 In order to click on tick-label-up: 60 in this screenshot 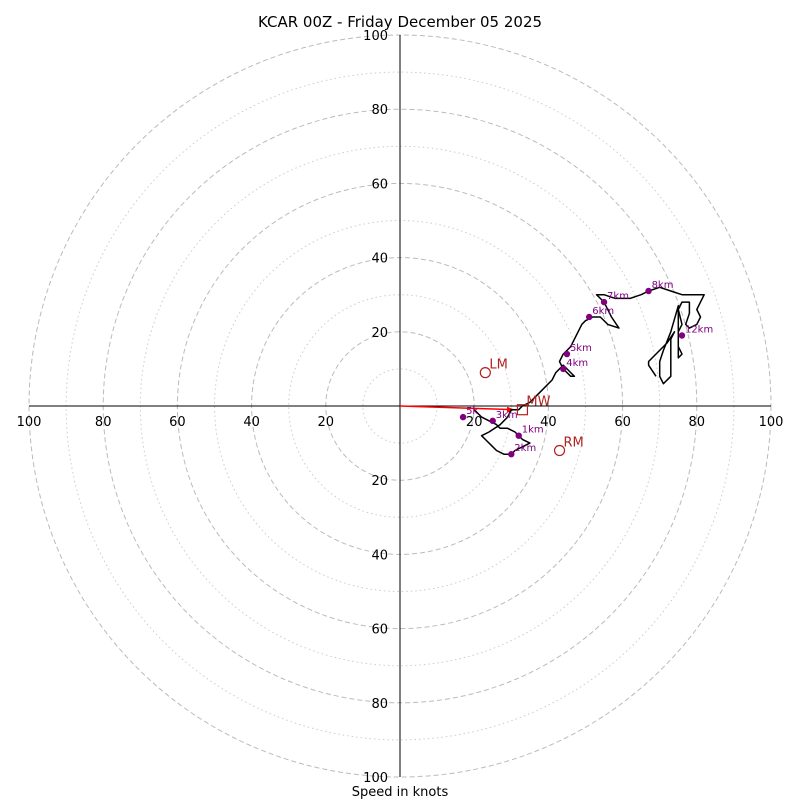, I will do `click(379, 184)`.